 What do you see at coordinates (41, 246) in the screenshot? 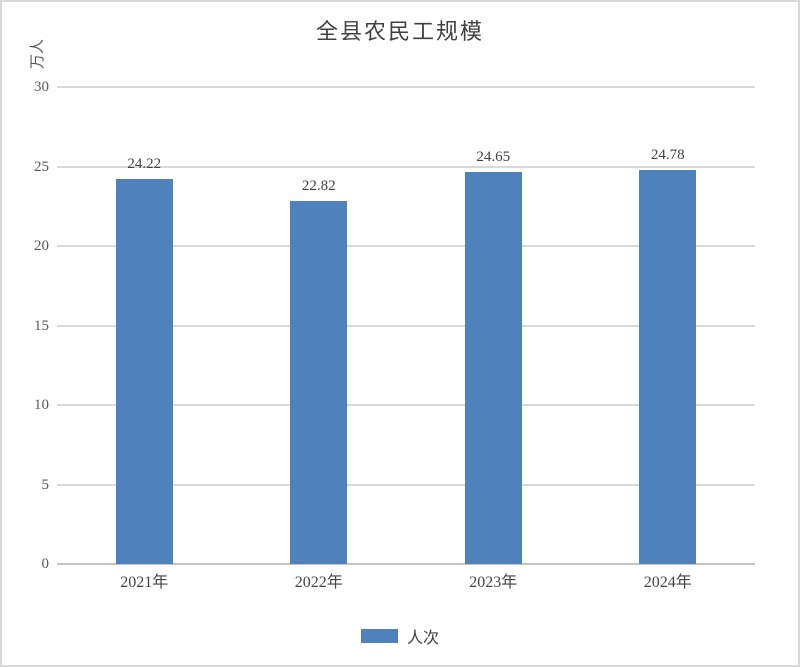
I see `y-tick-label: 20` at bounding box center [41, 246].